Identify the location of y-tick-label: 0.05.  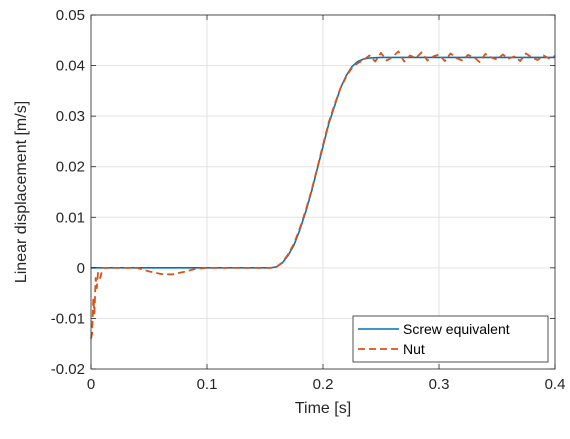
(70, 15).